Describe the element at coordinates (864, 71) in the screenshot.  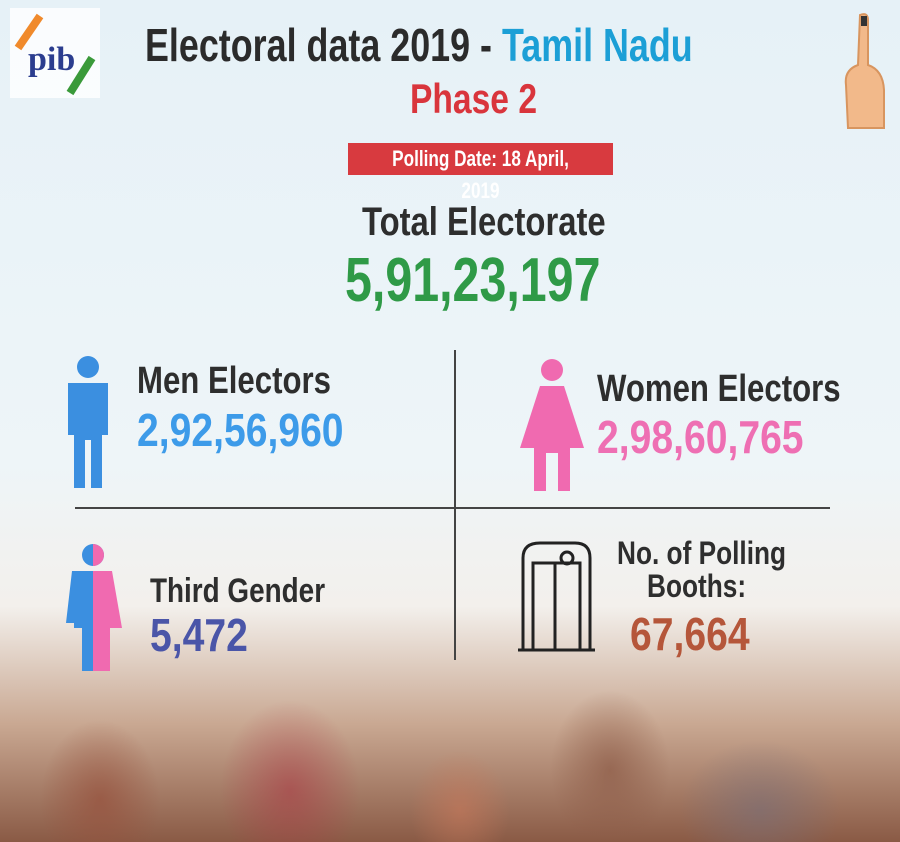
I see `inked-finger-icon` at that location.